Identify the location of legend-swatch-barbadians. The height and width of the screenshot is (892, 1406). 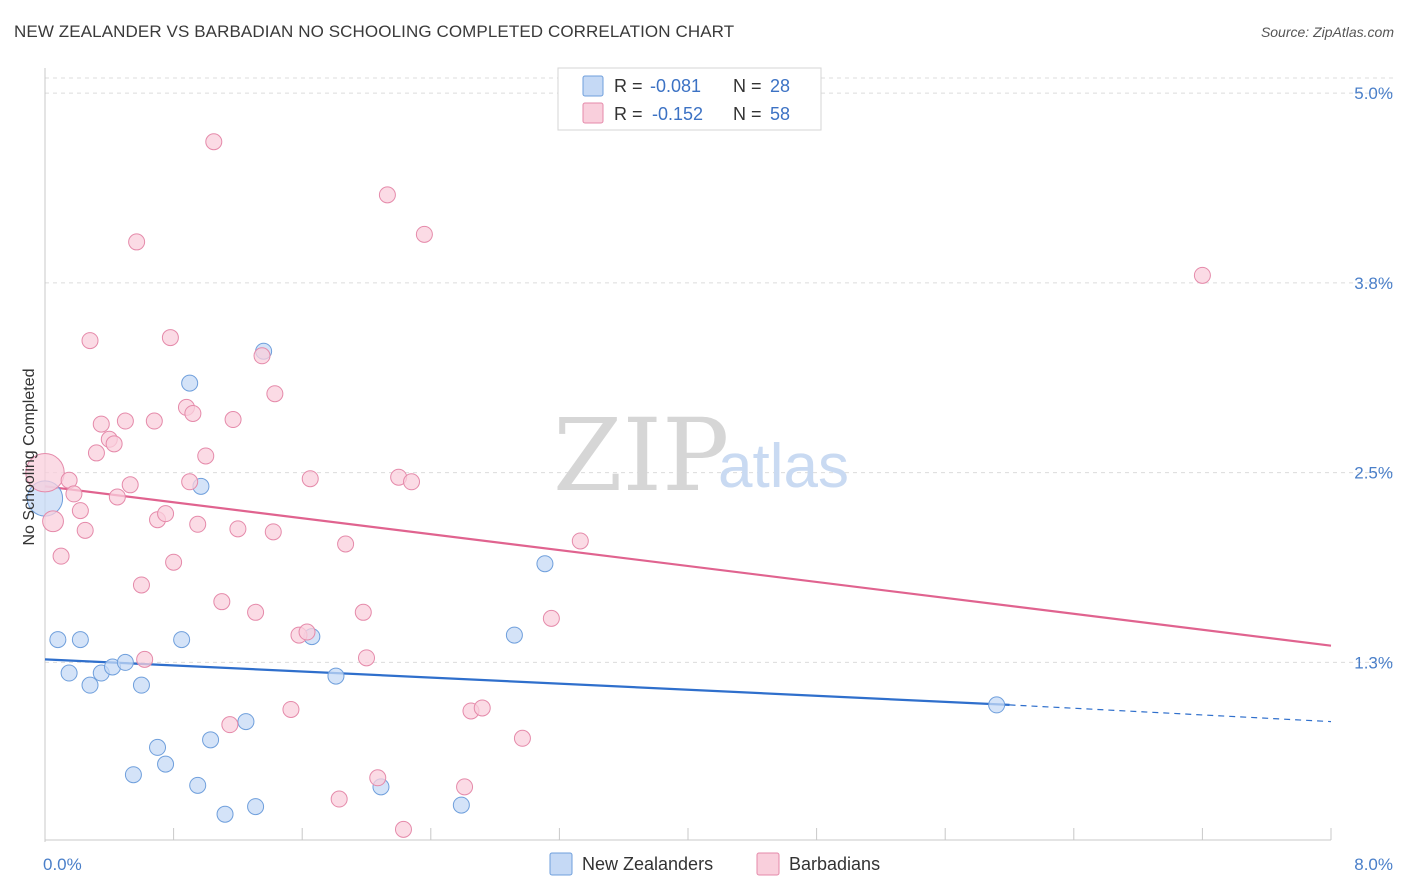
(593, 113).